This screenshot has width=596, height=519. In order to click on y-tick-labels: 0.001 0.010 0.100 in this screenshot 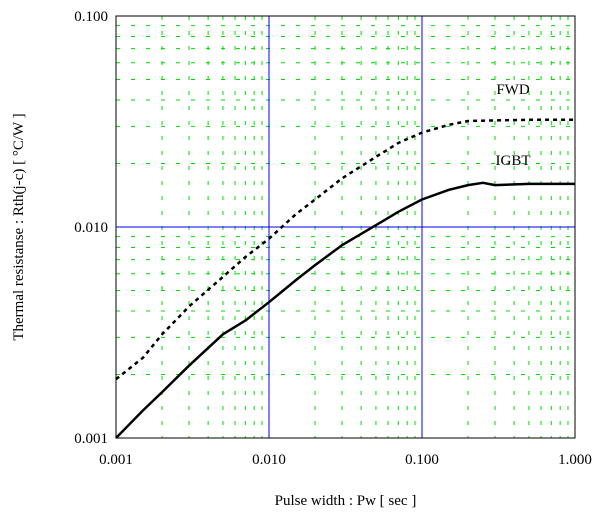, I will do `click(91, 228)`.